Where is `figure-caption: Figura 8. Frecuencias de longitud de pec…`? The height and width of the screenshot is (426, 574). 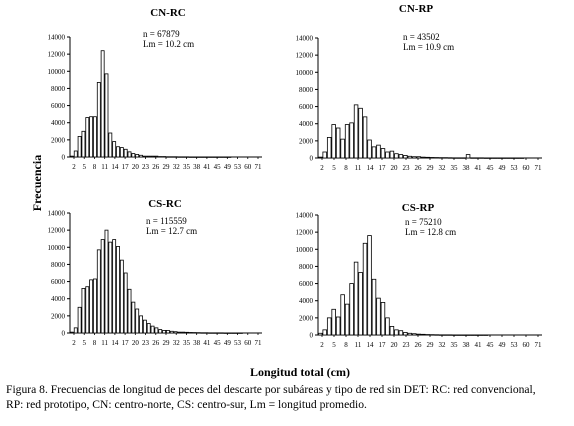 figure-caption: Figura 8. Frecuencias de longitud de pec… is located at coordinates (289, 397).